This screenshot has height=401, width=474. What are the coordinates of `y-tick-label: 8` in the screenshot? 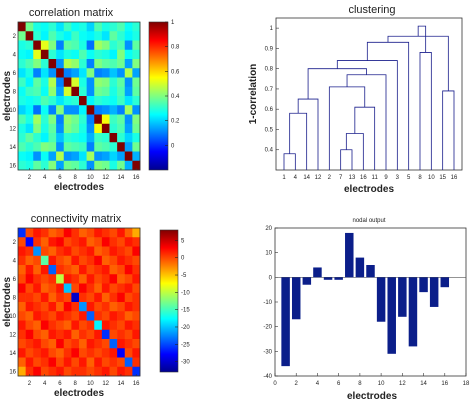 It's located at (15, 298).